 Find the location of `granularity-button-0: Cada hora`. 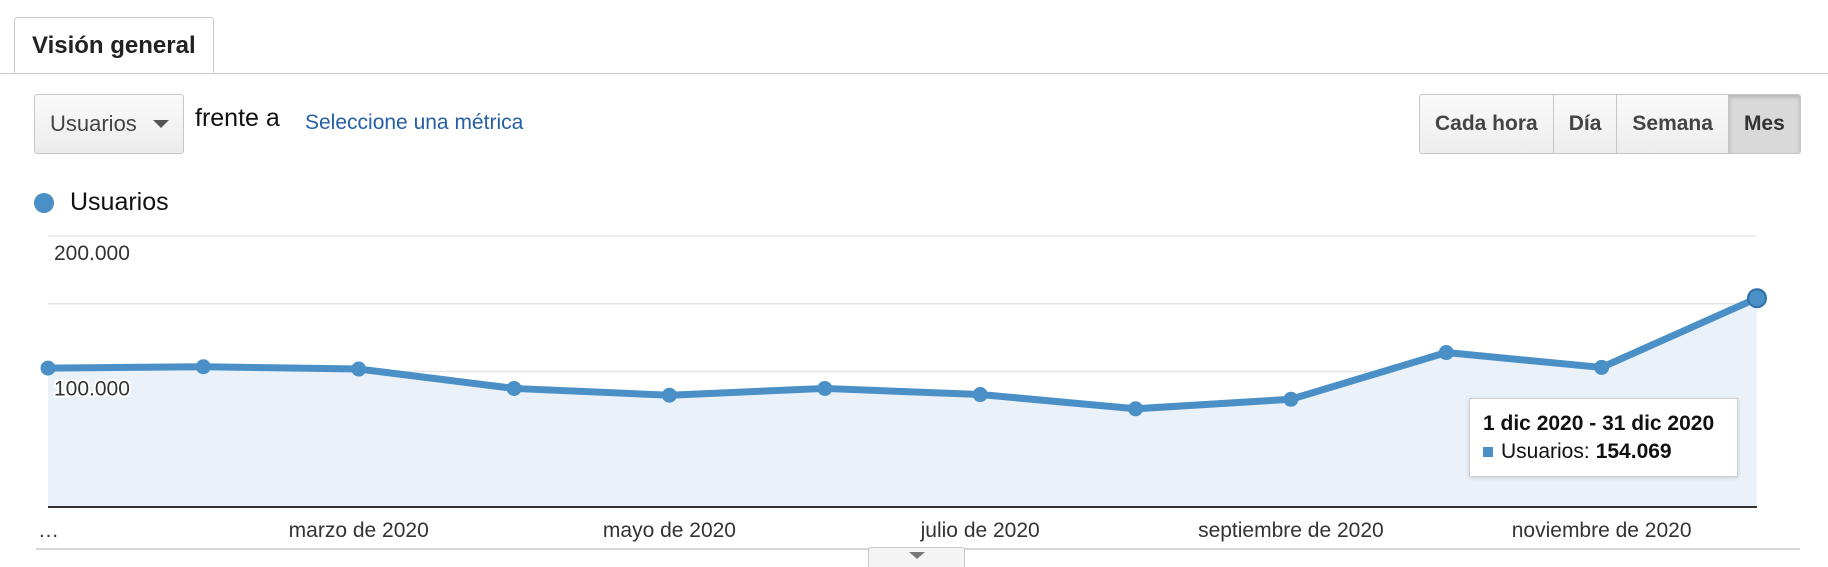

granularity-button-0: Cada hora is located at coordinates (1486, 124).